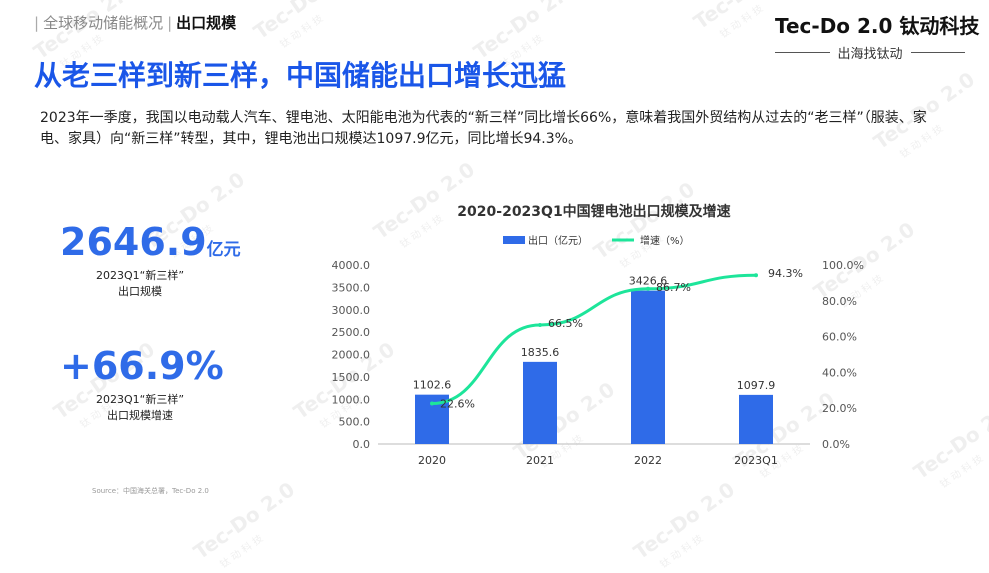 The height and width of the screenshot is (573, 989). Describe the element at coordinates (355, 422) in the screenshot. I see `y-left-tick-label: 500.0` at that location.